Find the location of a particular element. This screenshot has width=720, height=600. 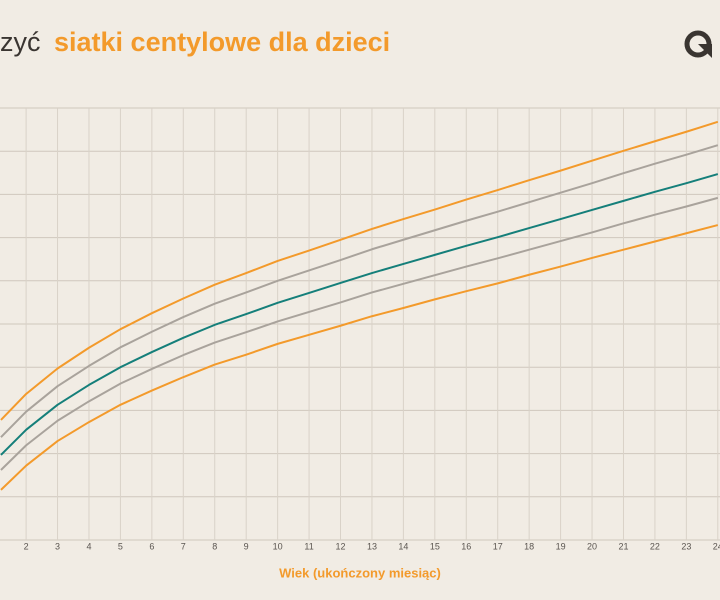

x-tick-label: 24 is located at coordinates (716, 546).